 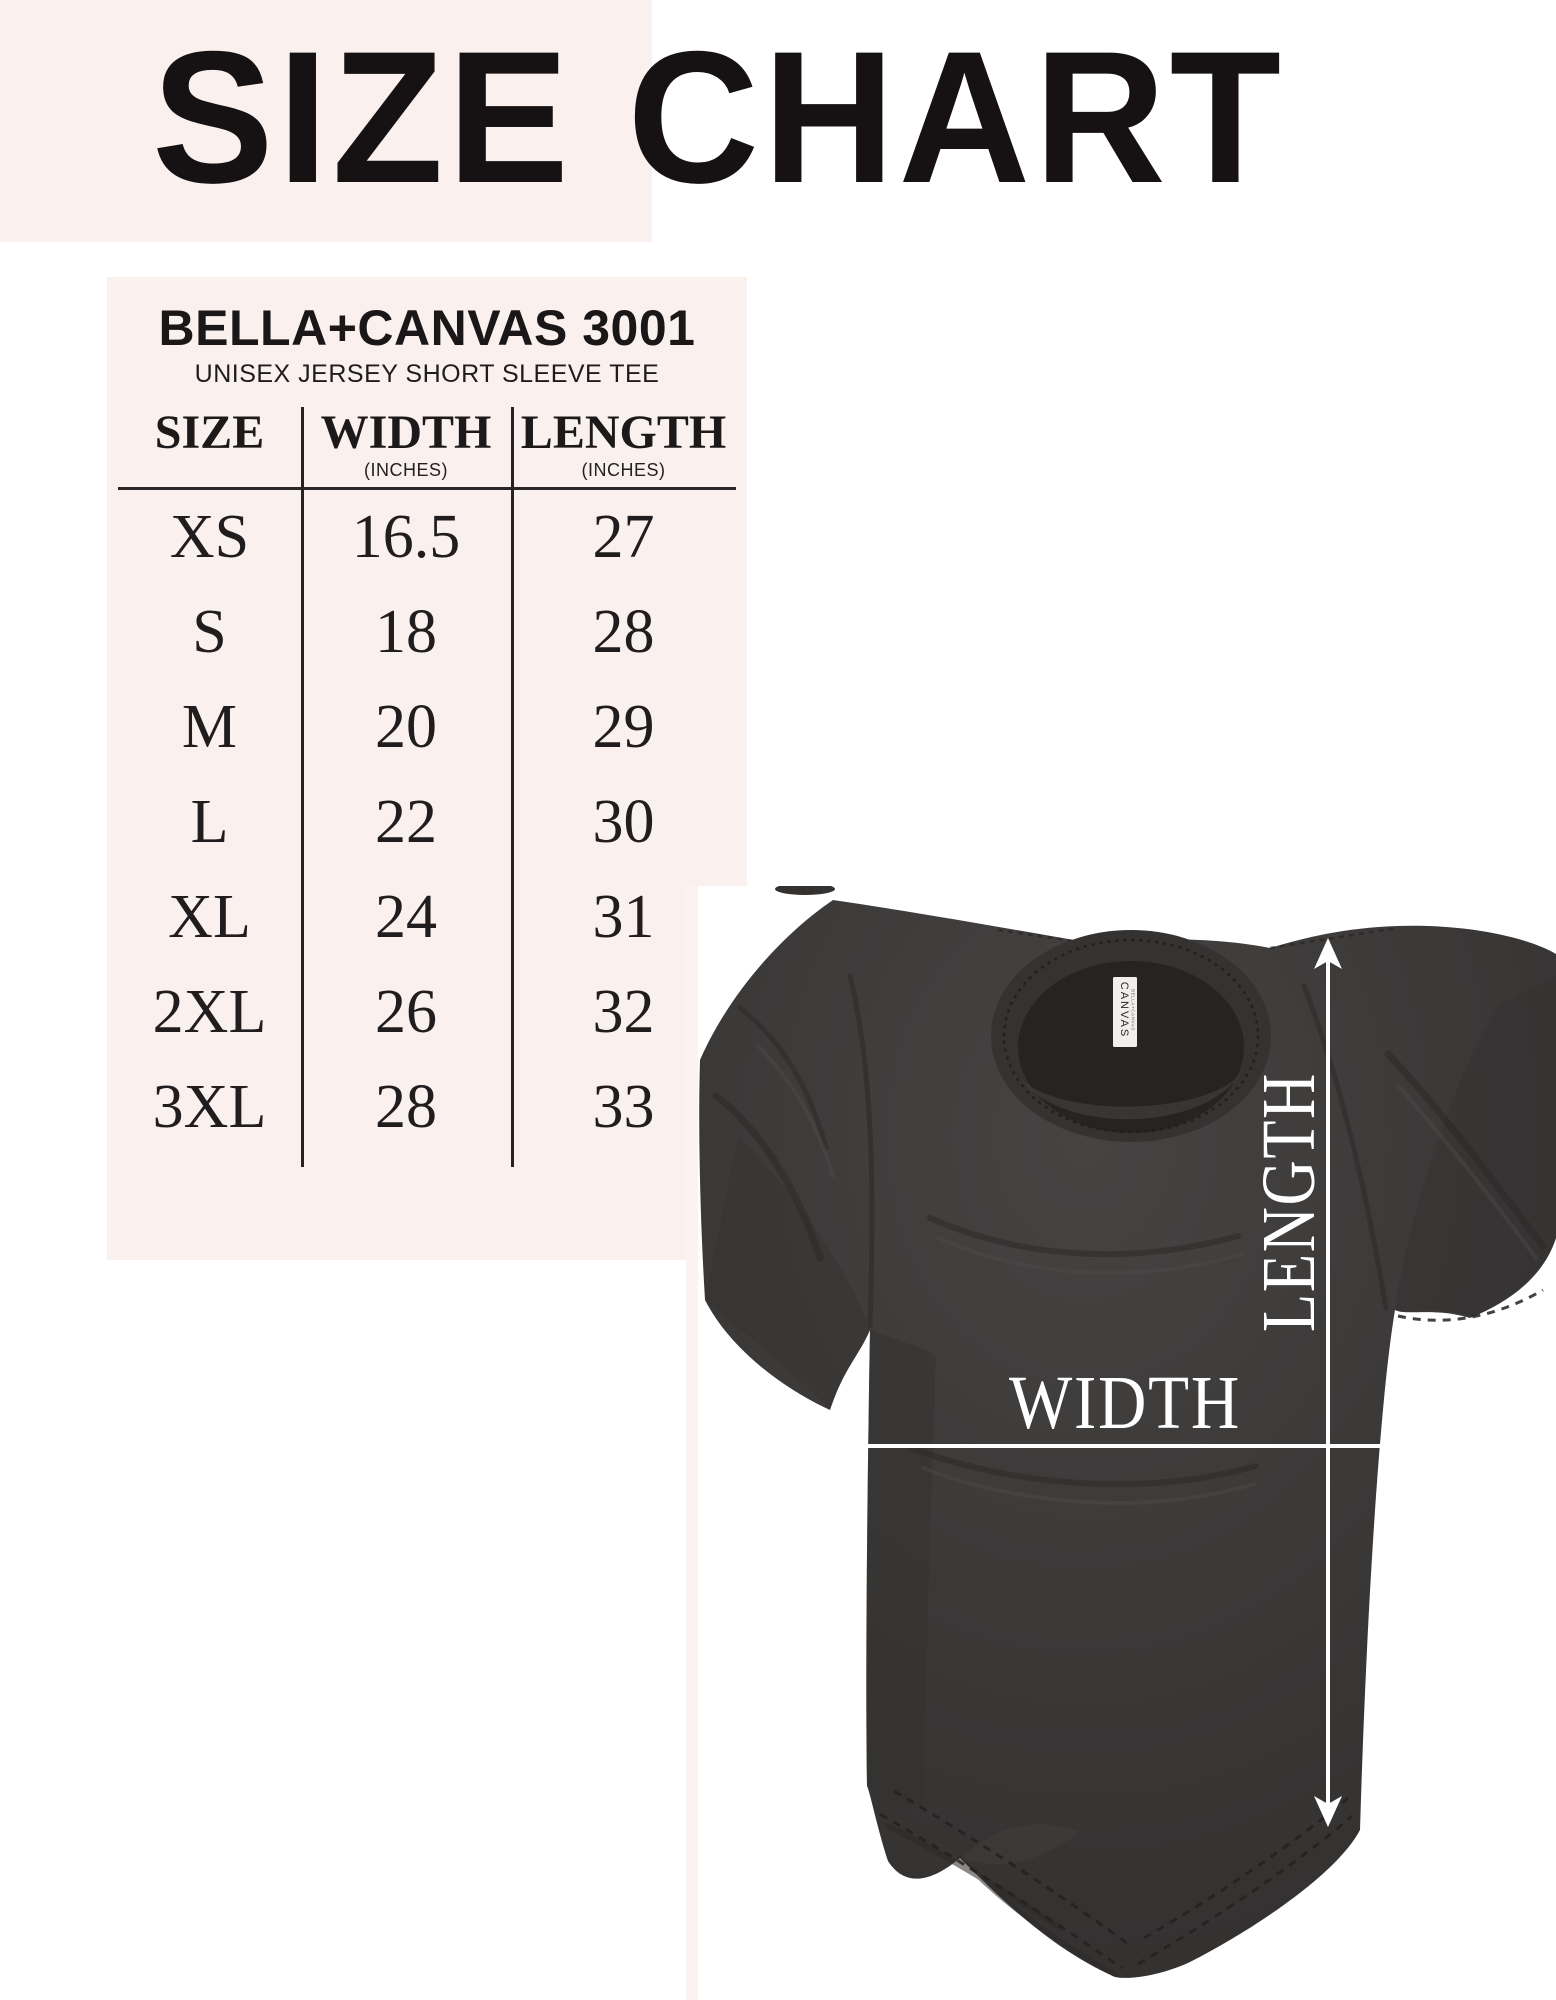 I want to click on length-label: LENGTH, so click(x=1289, y=1202).